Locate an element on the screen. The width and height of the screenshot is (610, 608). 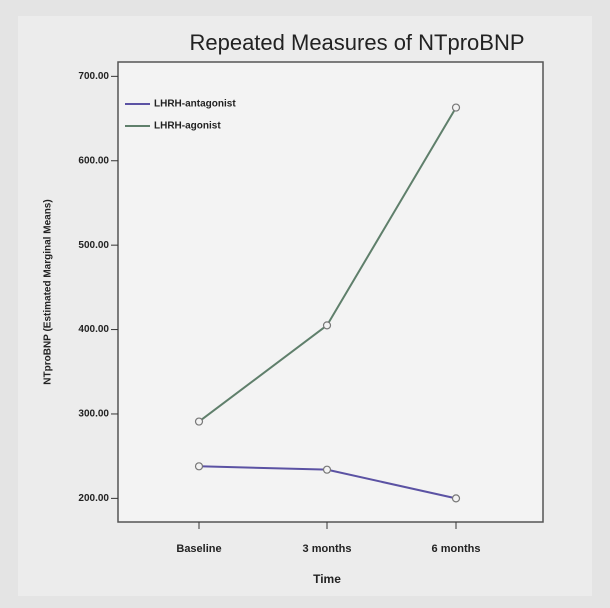
y-tick-label: 600.00 is located at coordinates (93, 160).